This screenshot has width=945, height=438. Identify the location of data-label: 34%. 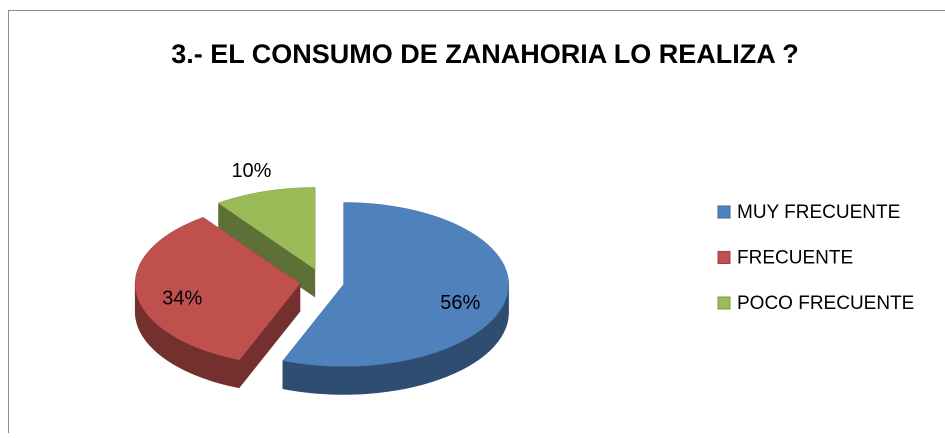
(182, 298).